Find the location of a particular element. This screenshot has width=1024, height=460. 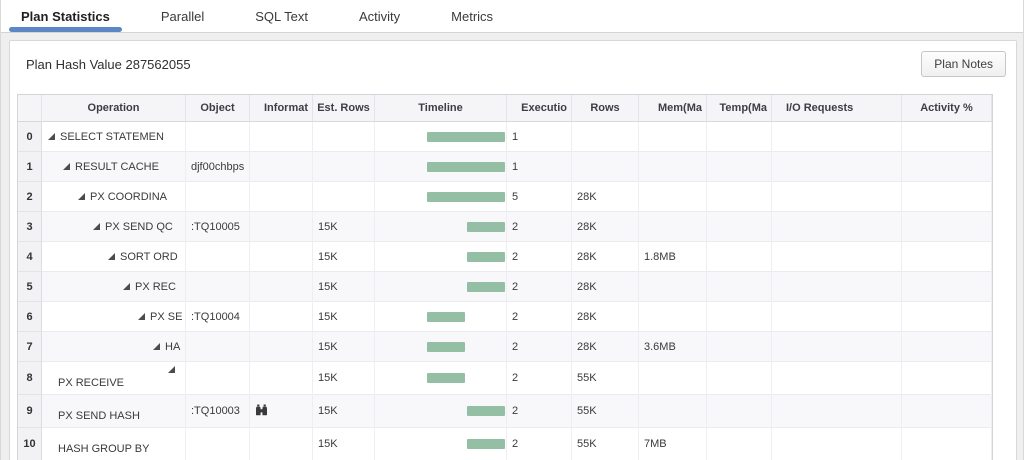

cell-est-rows is located at coordinates (344, 167).